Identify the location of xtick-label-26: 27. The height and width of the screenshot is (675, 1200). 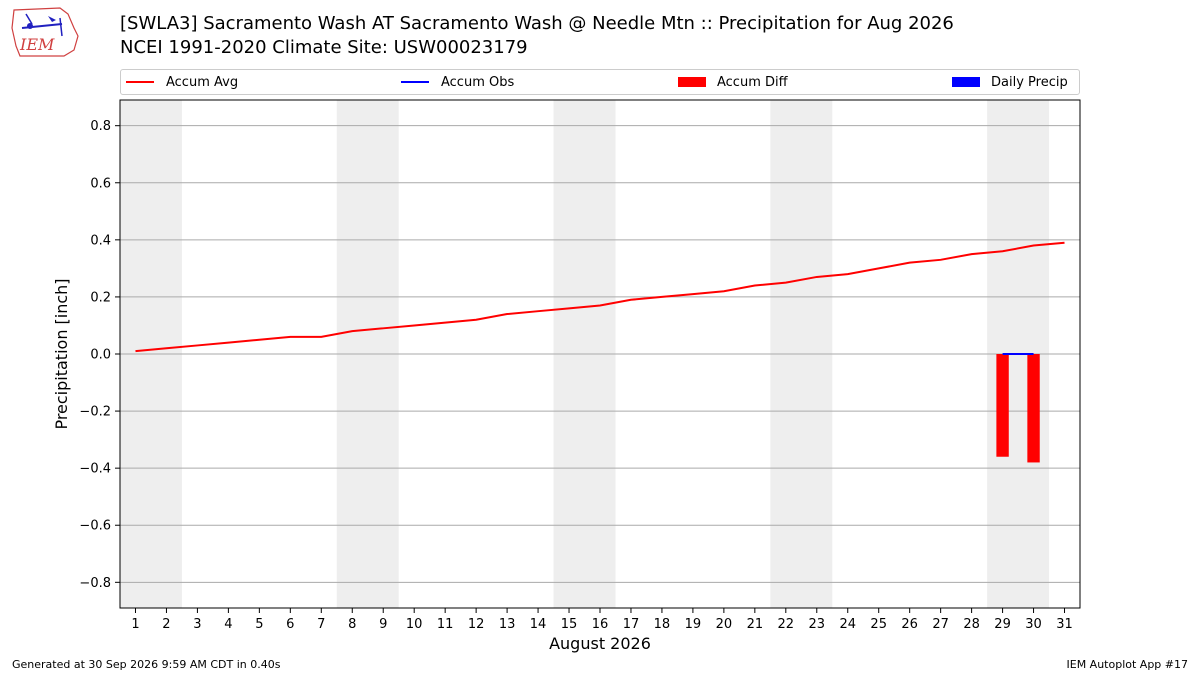
(940, 624).